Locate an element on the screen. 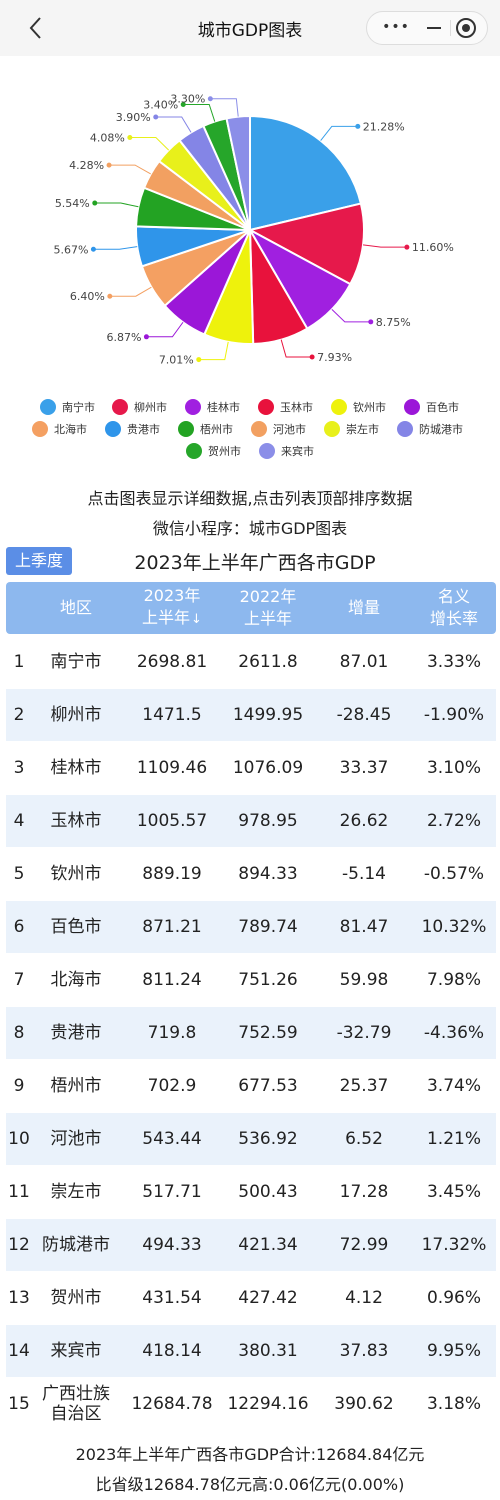 The height and width of the screenshot is (1500, 500). table-row: 11 崇左市 517.71 500.43 17.28 3.45% is located at coordinates (251, 1192).